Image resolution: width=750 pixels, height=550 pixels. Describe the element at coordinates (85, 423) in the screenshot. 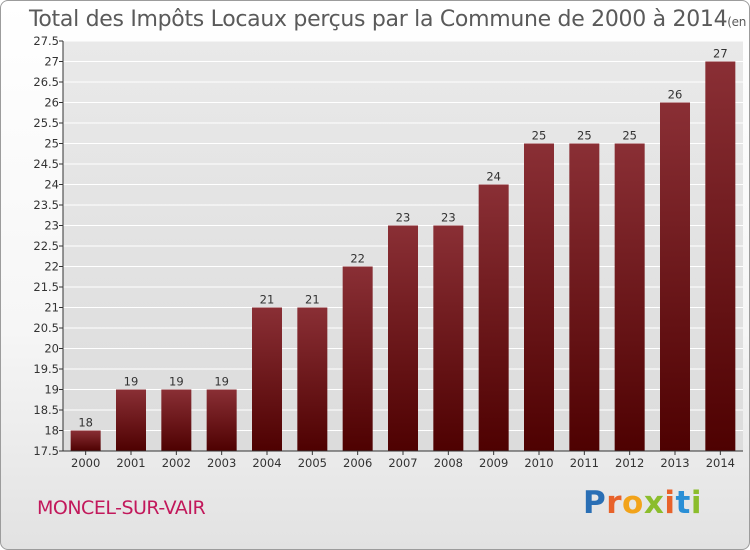

I see `bar-value-label: 18` at that location.